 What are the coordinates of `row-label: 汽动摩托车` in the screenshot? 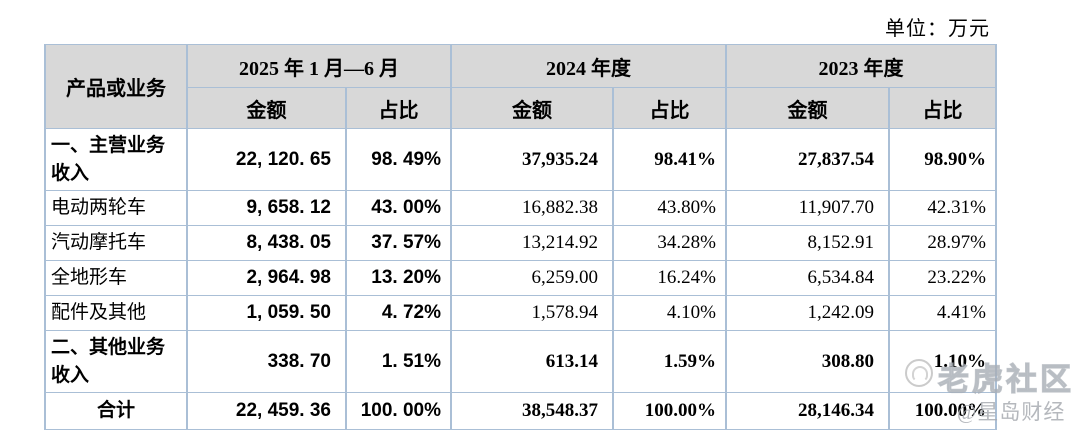 It's located at (116, 243).